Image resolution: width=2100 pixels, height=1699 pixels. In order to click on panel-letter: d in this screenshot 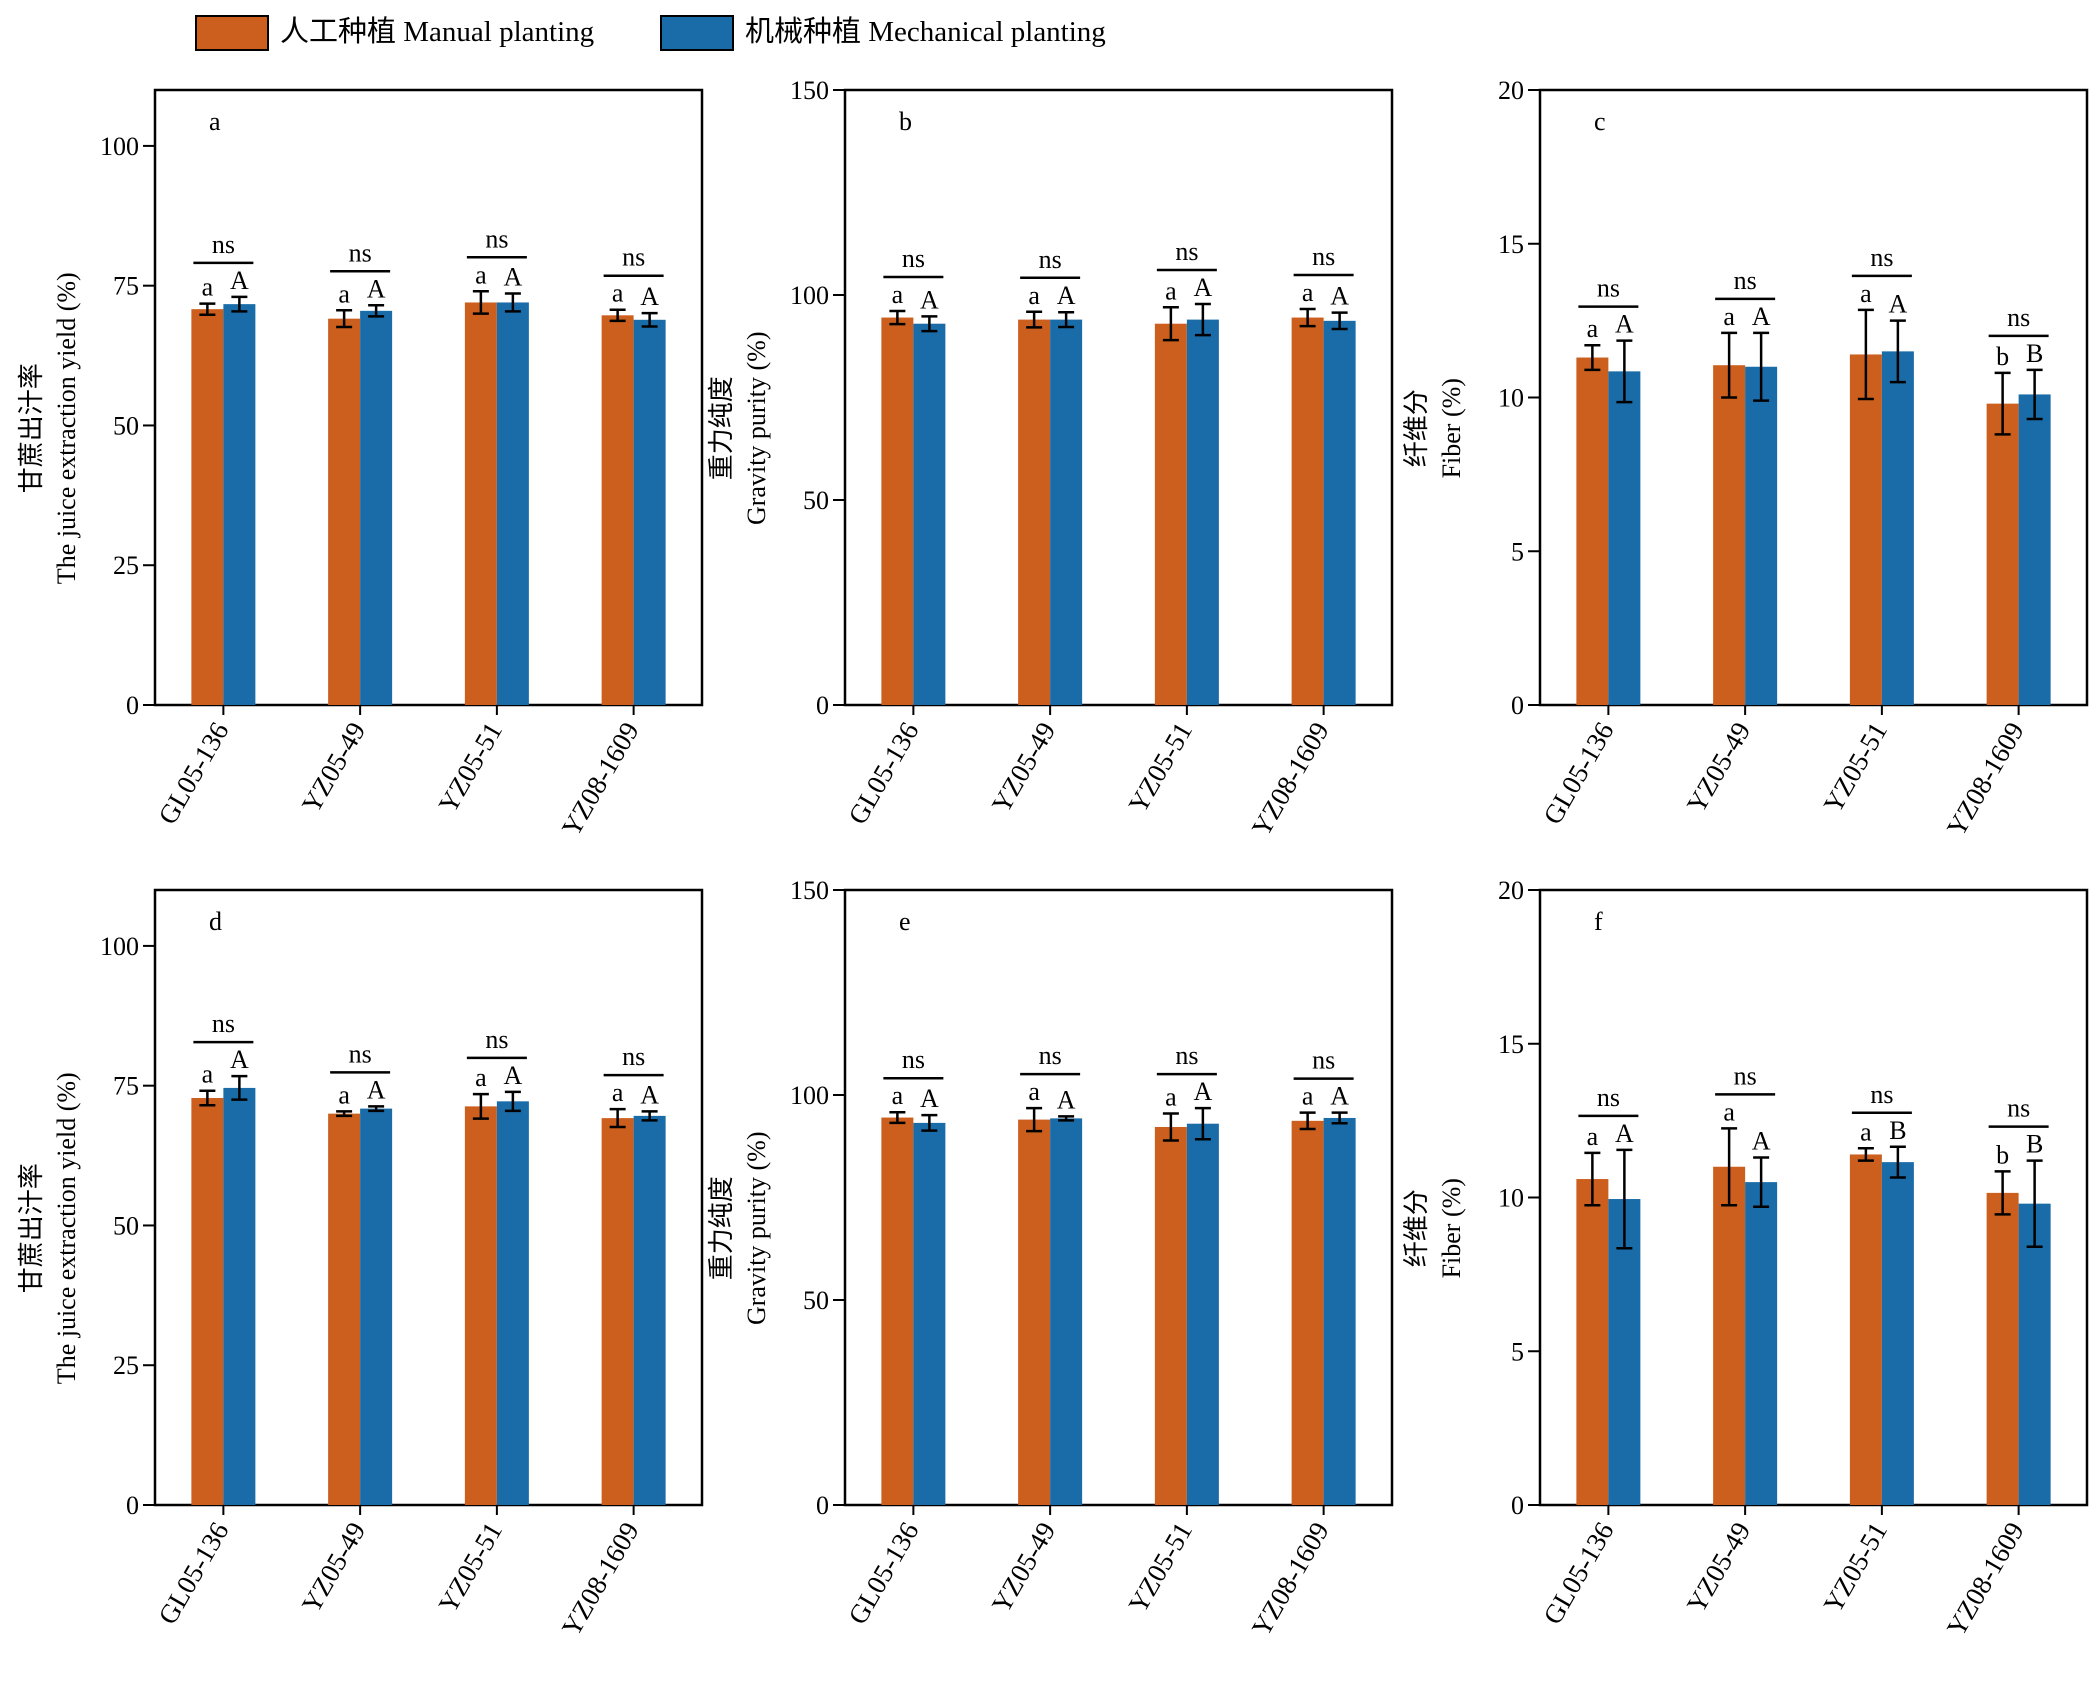, I will do `click(215, 921)`.